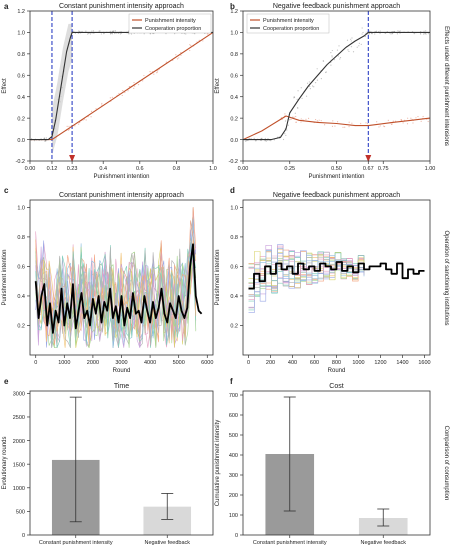 This screenshot has width=452, height=550. Describe the element at coordinates (179, 363) in the screenshot. I see `x-tick-label-2-5: 5000` at that location.